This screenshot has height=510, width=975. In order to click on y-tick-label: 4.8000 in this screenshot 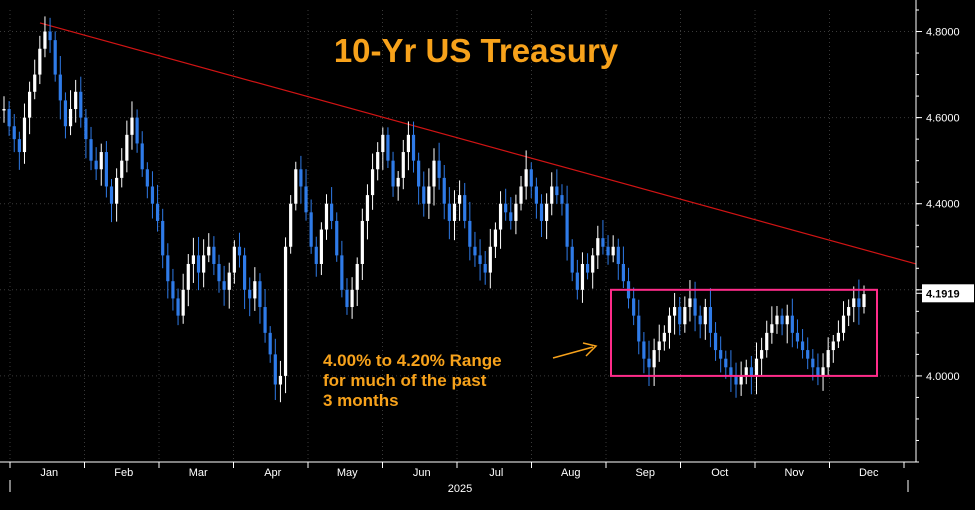, I will do `click(943, 33)`.